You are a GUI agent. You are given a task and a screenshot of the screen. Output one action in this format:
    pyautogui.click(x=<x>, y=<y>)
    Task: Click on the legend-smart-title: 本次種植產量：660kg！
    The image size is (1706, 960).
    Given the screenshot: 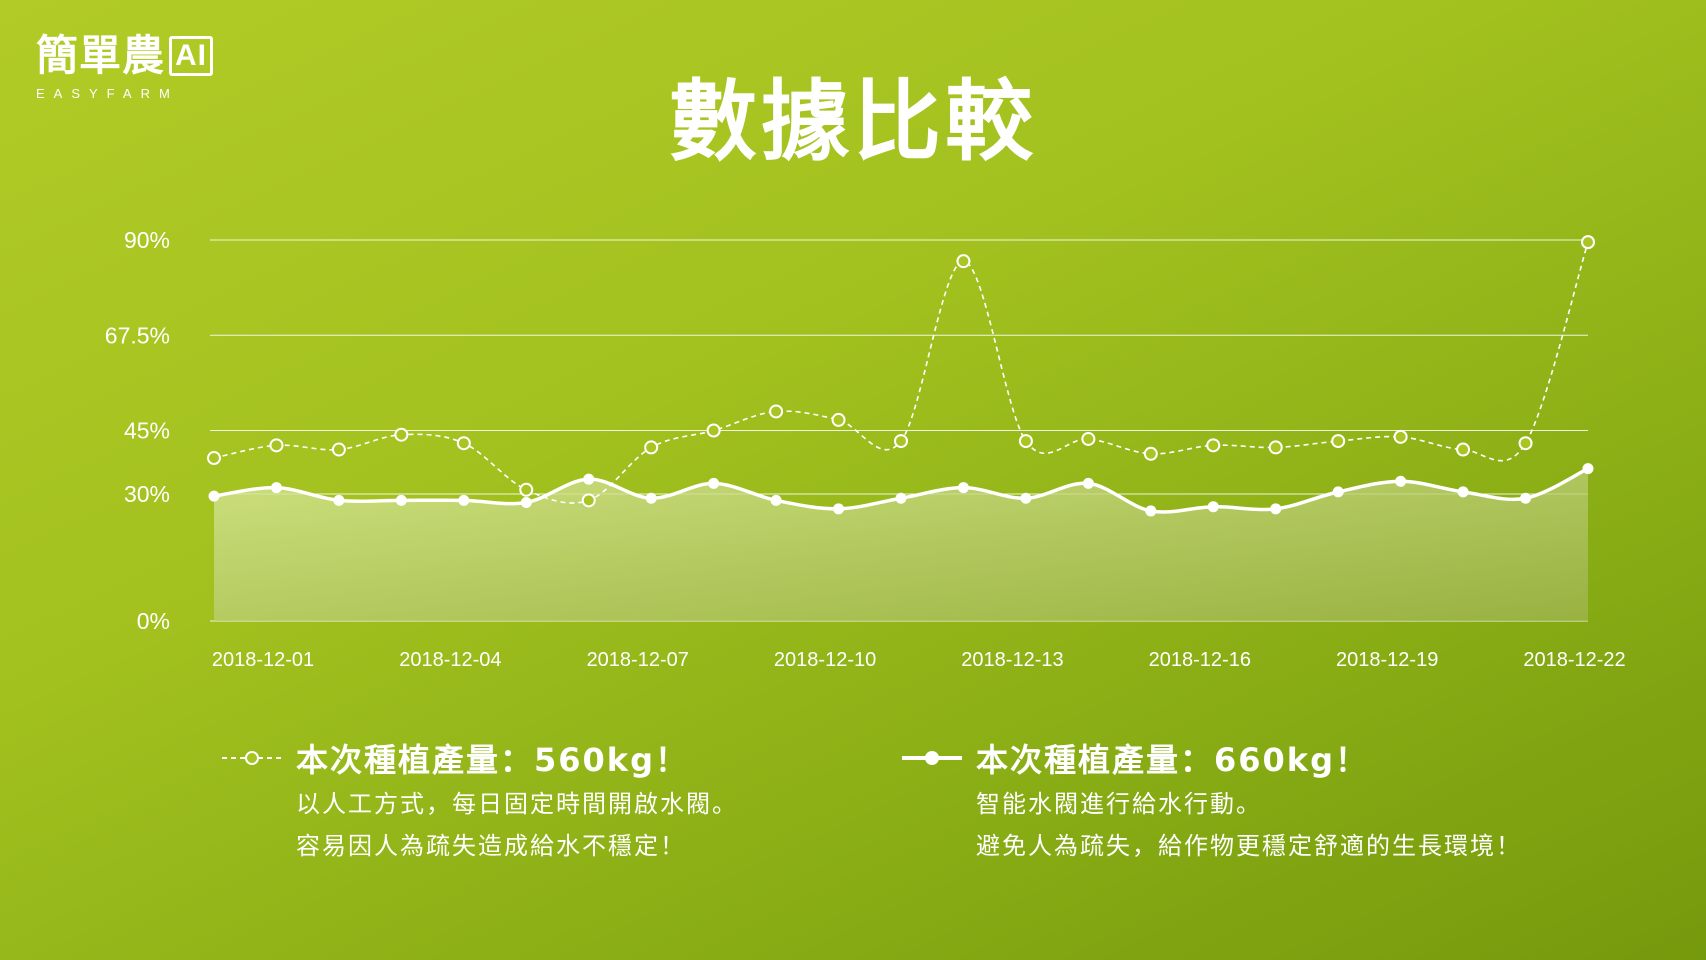 What is the action you would take?
    pyautogui.click(x=1172, y=760)
    